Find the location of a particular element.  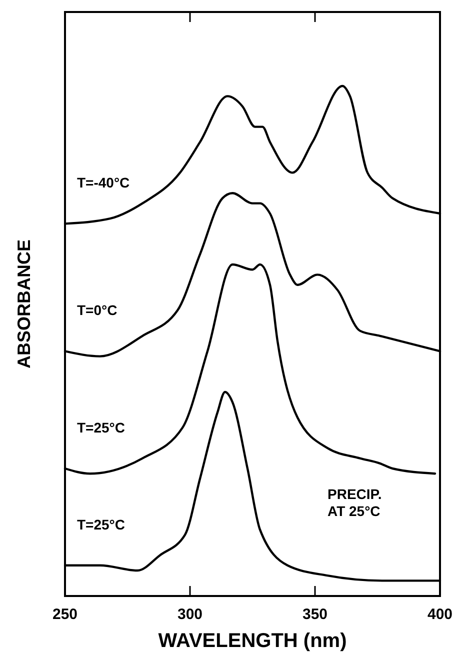

x-tick-label: 300 is located at coordinates (190, 614).